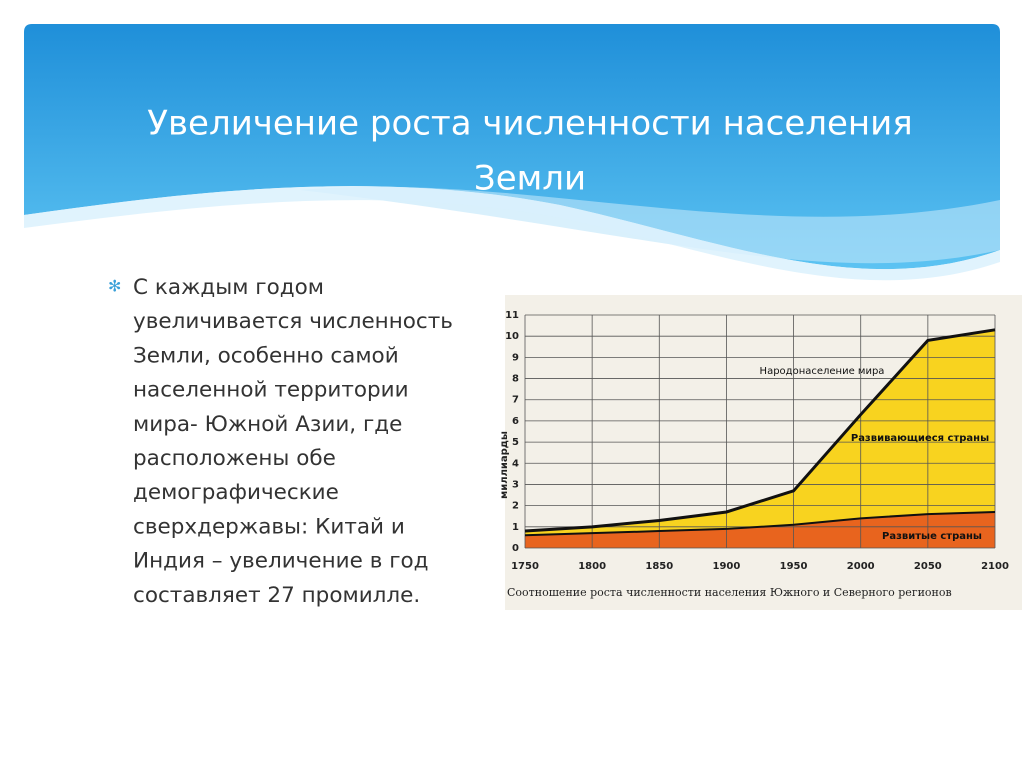 This screenshot has width=1024, height=767. What do you see at coordinates (525, 566) in the screenshot?
I see `x-tick-label: 1750` at bounding box center [525, 566].